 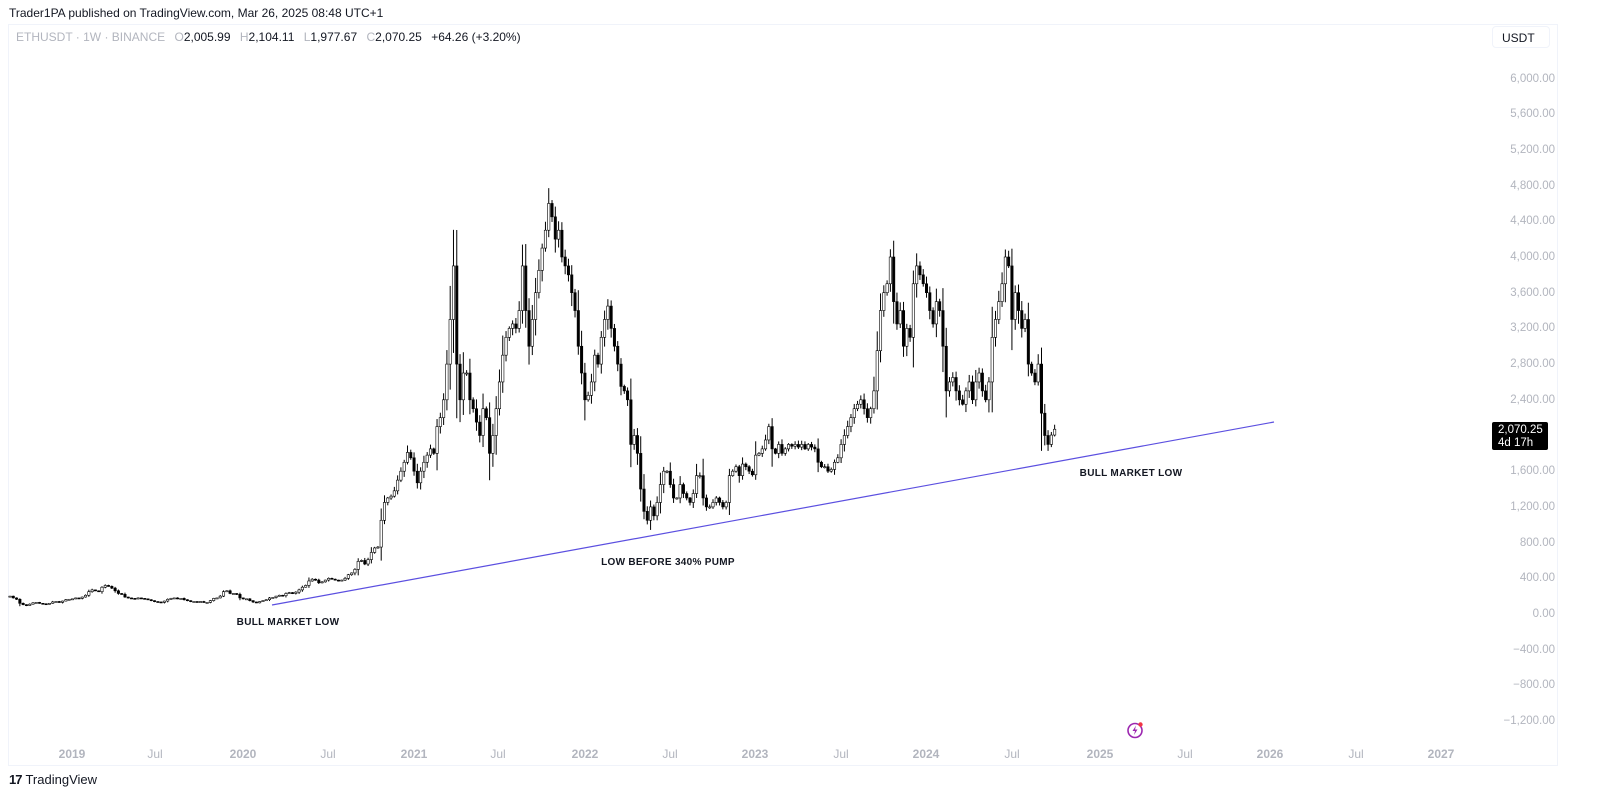 What do you see at coordinates (1532, 114) in the screenshot?
I see `price-tick: 5,600.00` at bounding box center [1532, 114].